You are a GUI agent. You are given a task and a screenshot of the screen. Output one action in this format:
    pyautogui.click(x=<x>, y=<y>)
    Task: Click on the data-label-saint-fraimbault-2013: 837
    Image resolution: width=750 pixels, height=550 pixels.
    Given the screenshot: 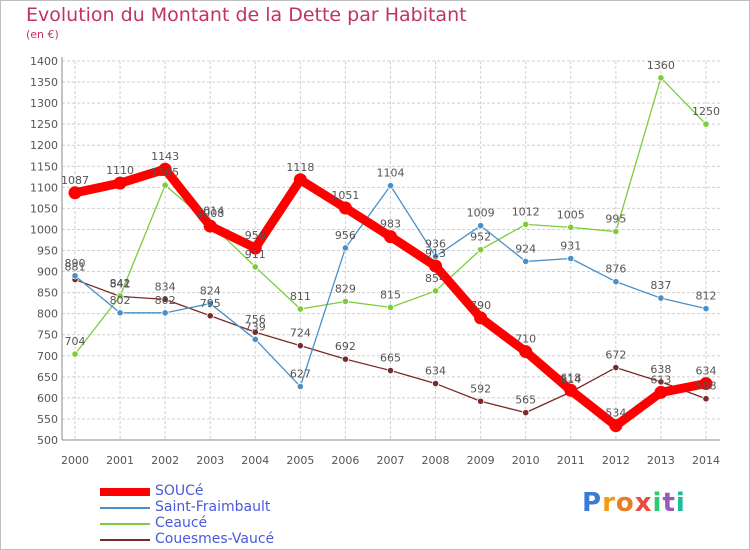 What is the action you would take?
    pyautogui.click(x=660, y=285)
    